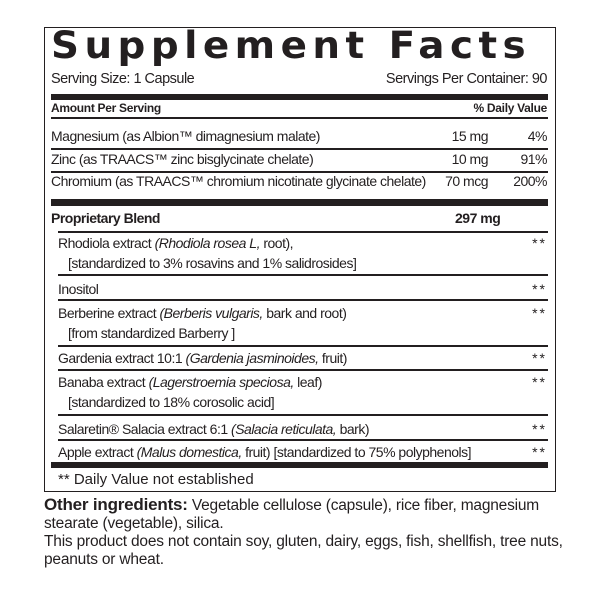 Image resolution: width=600 pixels, height=600 pixels. I want to click on blend-ingredient: Inositol, so click(78, 289).